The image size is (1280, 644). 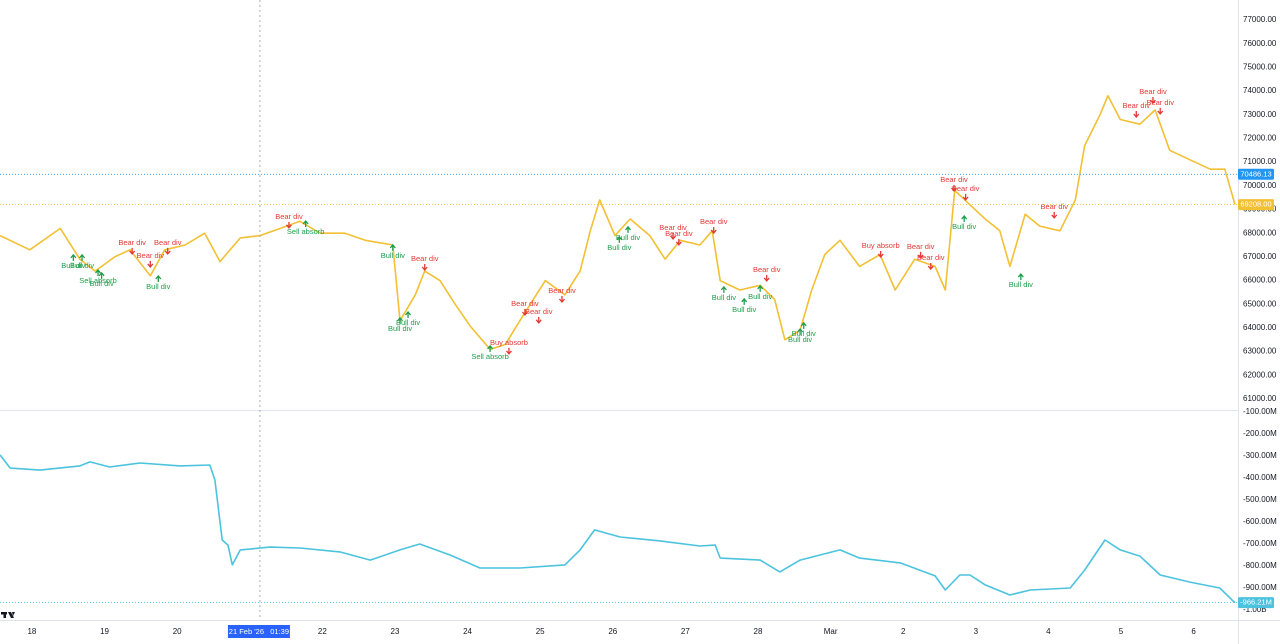 I want to click on y-tick-label: 76000.00, so click(x=1260, y=43).